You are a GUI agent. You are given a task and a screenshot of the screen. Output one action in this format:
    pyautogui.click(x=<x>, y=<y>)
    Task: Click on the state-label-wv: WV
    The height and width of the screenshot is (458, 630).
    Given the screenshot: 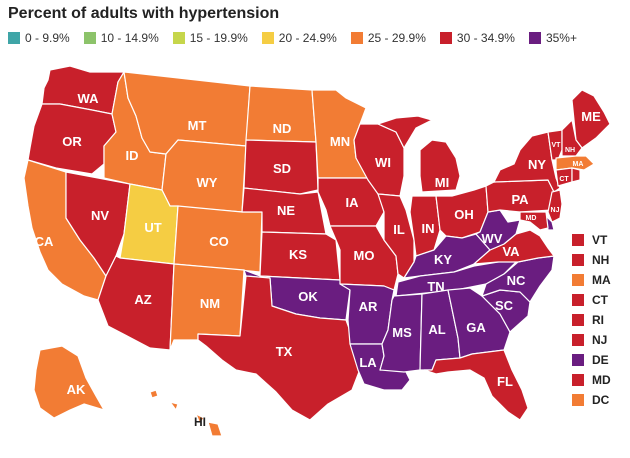 What is the action you would take?
    pyautogui.click(x=492, y=238)
    